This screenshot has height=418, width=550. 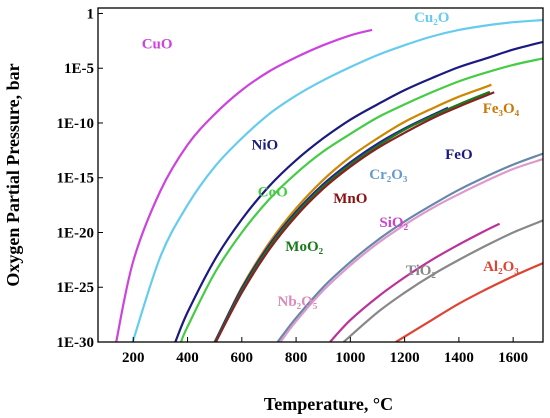 What do you see at coordinates (187, 358) in the screenshot?
I see `x-tick-label: 400` at bounding box center [187, 358].